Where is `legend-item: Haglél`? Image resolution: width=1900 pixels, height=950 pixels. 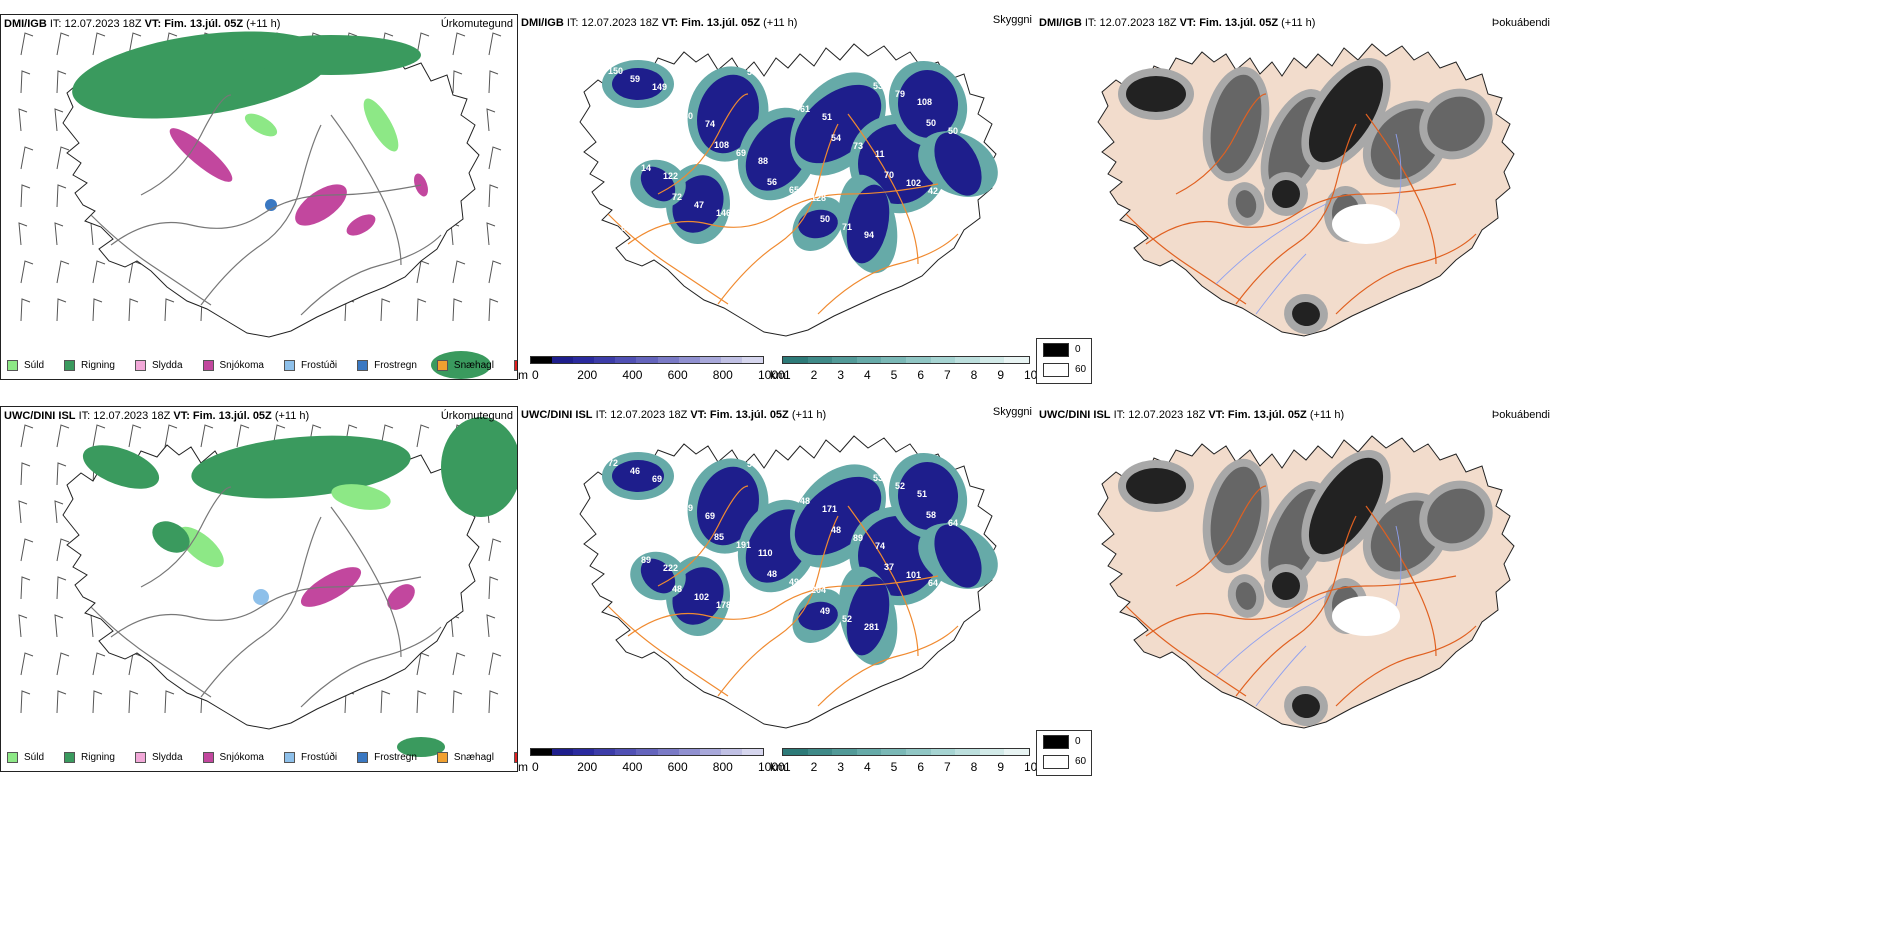
legend-item: Haglél is located at coordinates (515, 365).